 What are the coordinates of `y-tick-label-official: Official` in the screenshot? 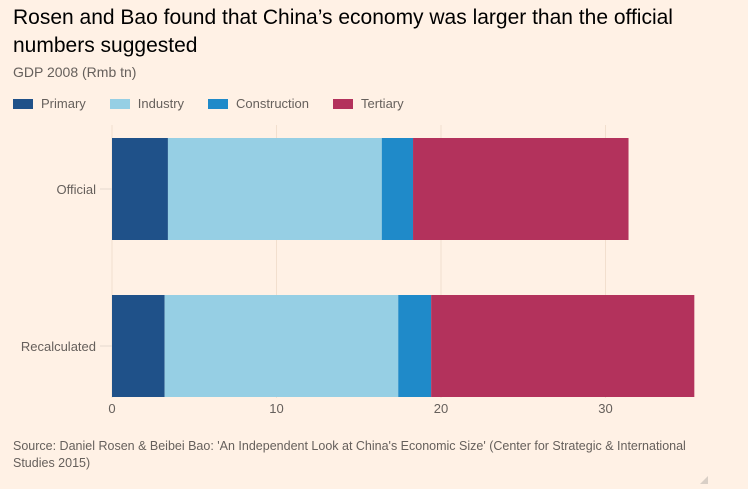 It's located at (77, 189).